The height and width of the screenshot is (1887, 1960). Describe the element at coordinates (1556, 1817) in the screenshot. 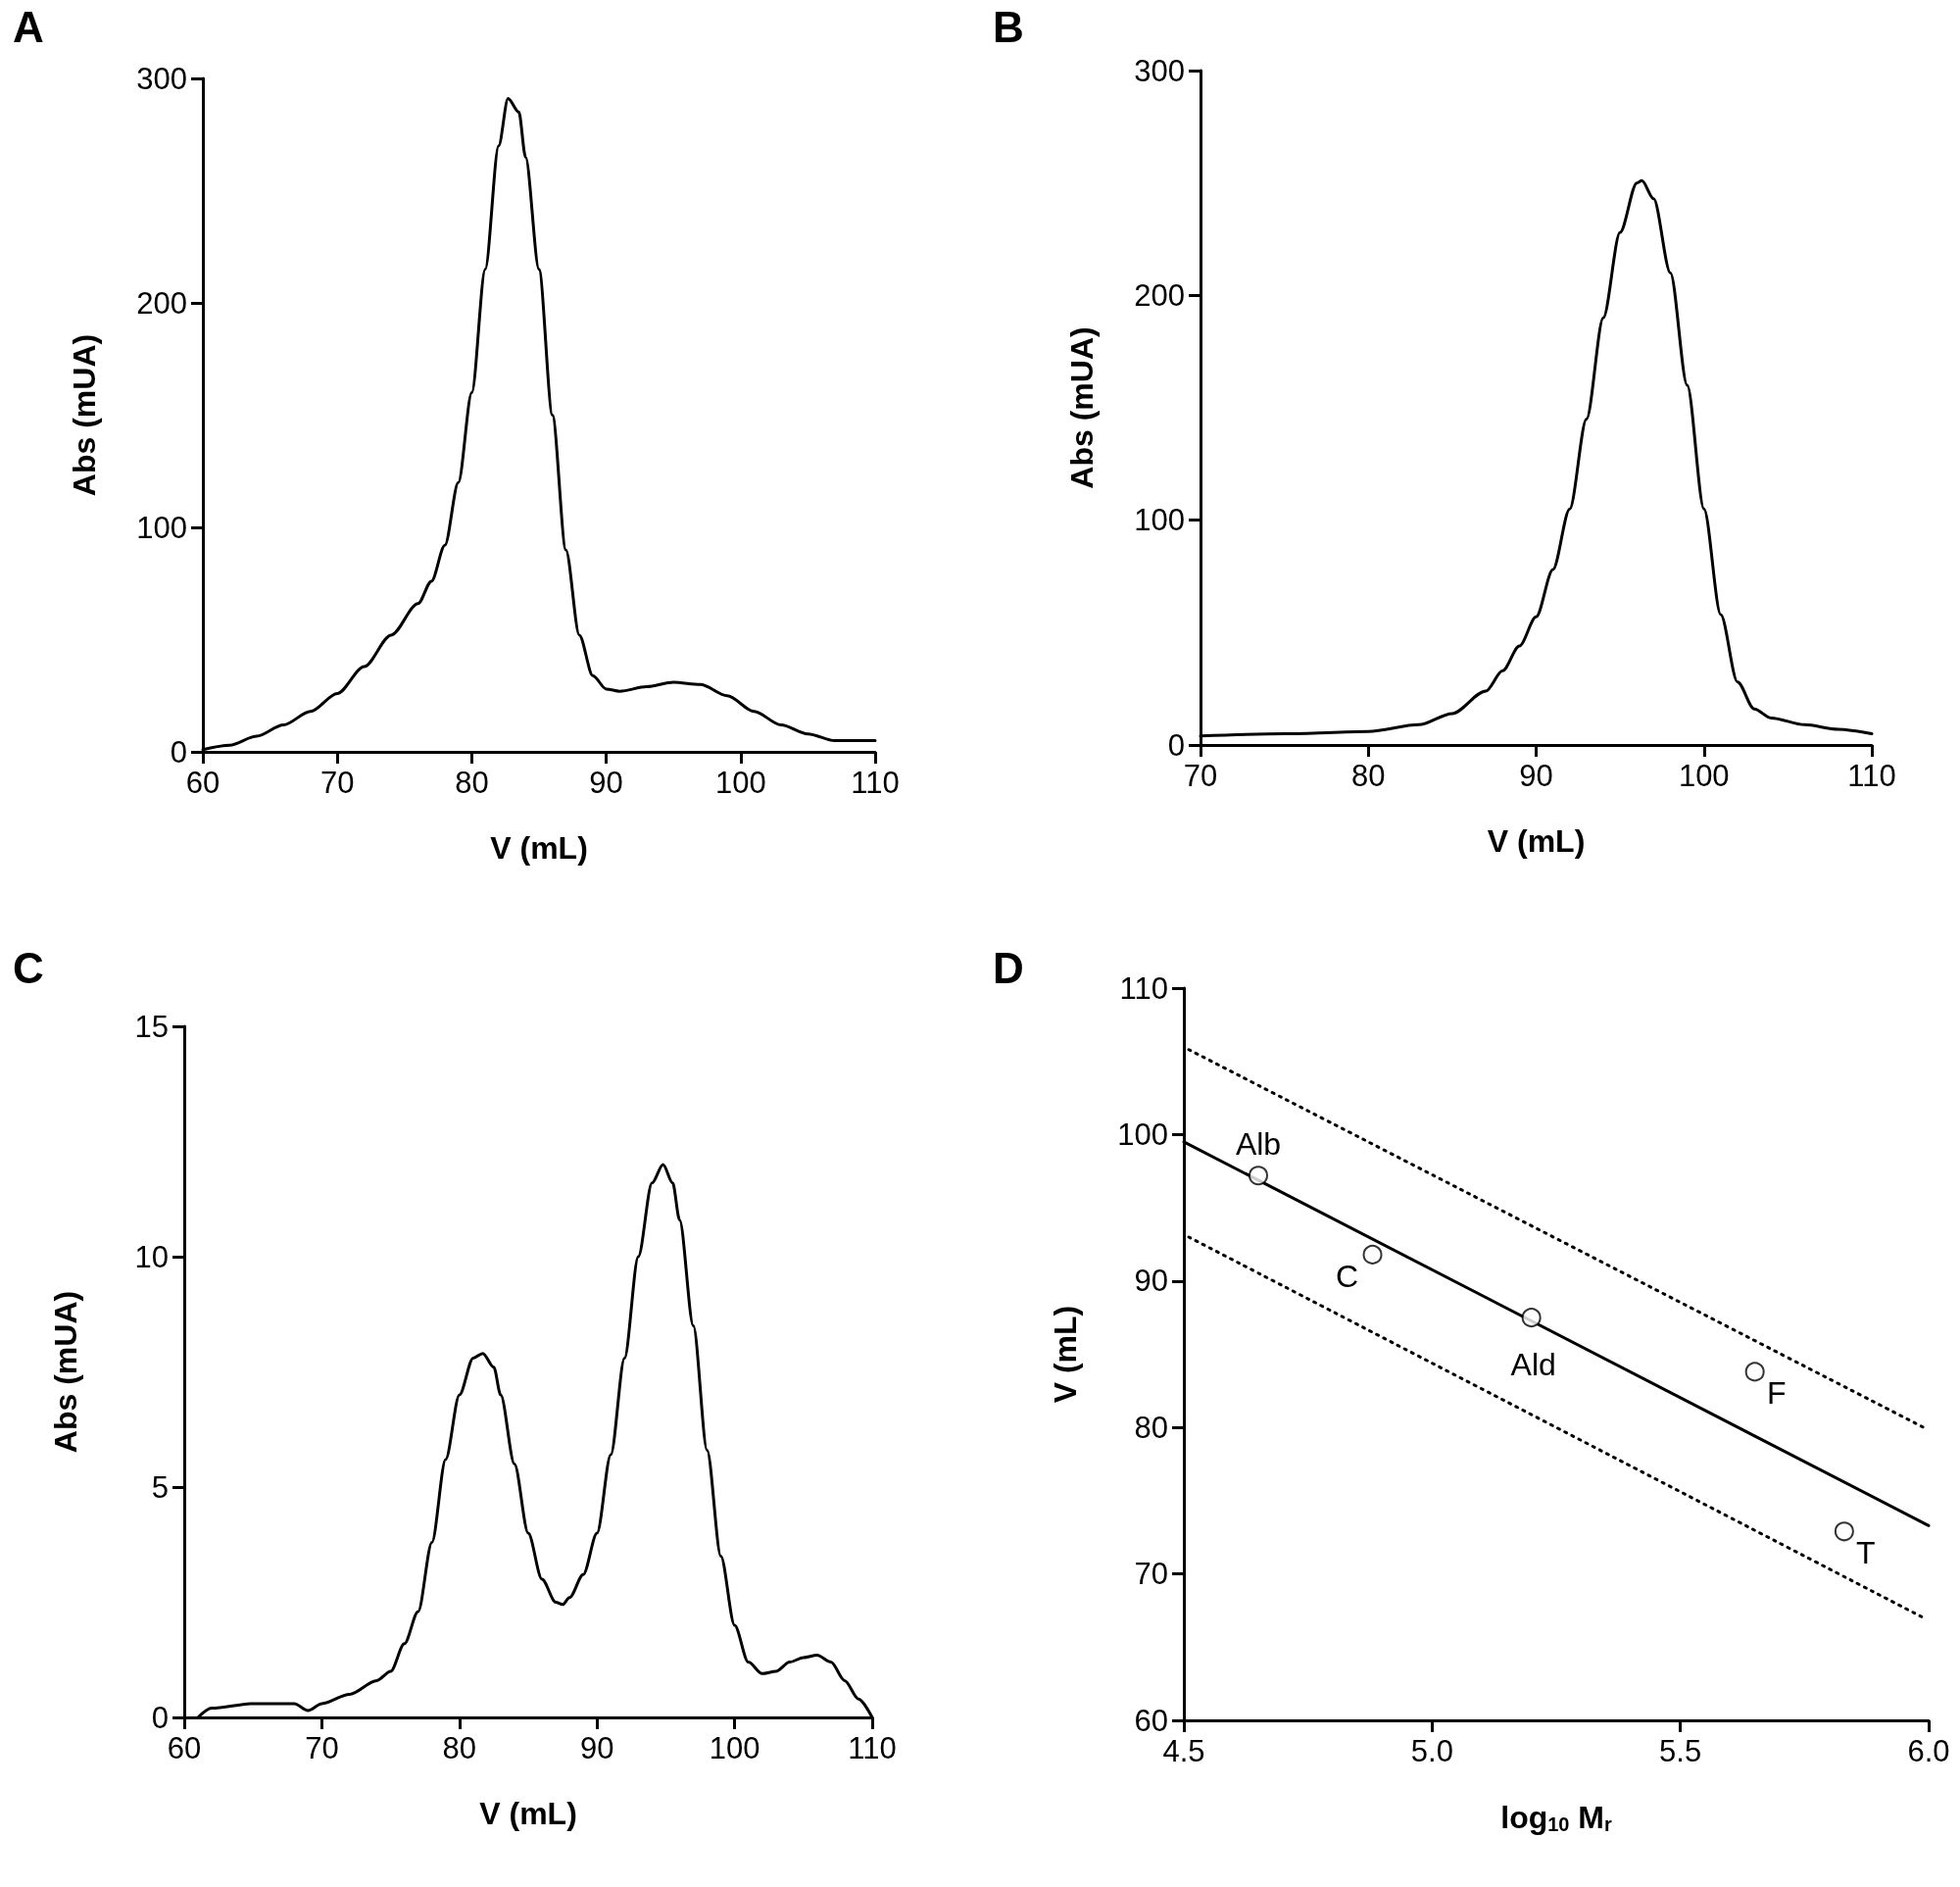

I see `x-axis-title: log10 Mr` at that location.